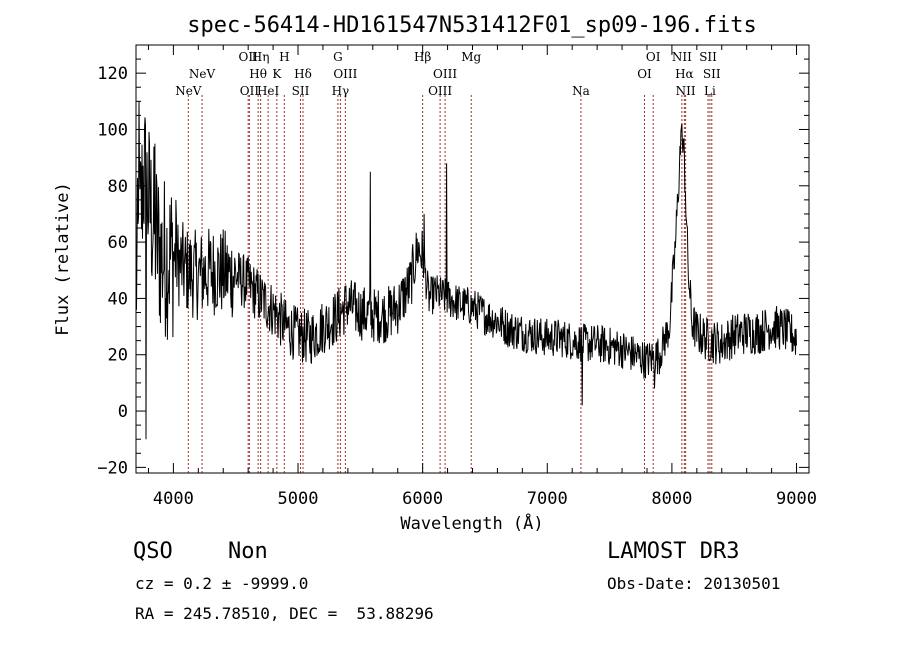 This screenshot has height=649, width=900. Describe the element at coordinates (277, 74) in the screenshot. I see `spectral-line-label: K` at that location.